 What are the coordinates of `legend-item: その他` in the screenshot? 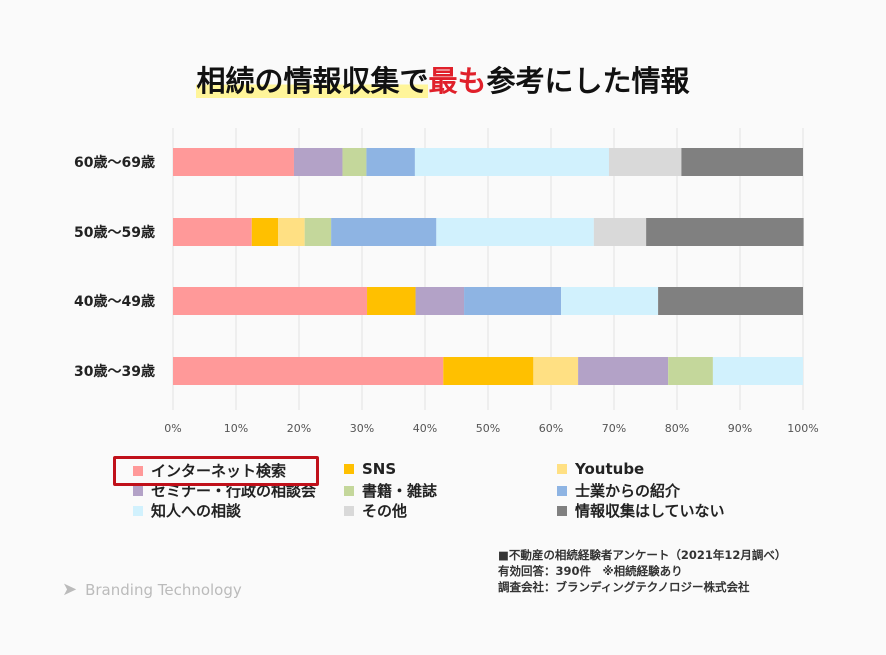 It's located at (375, 510).